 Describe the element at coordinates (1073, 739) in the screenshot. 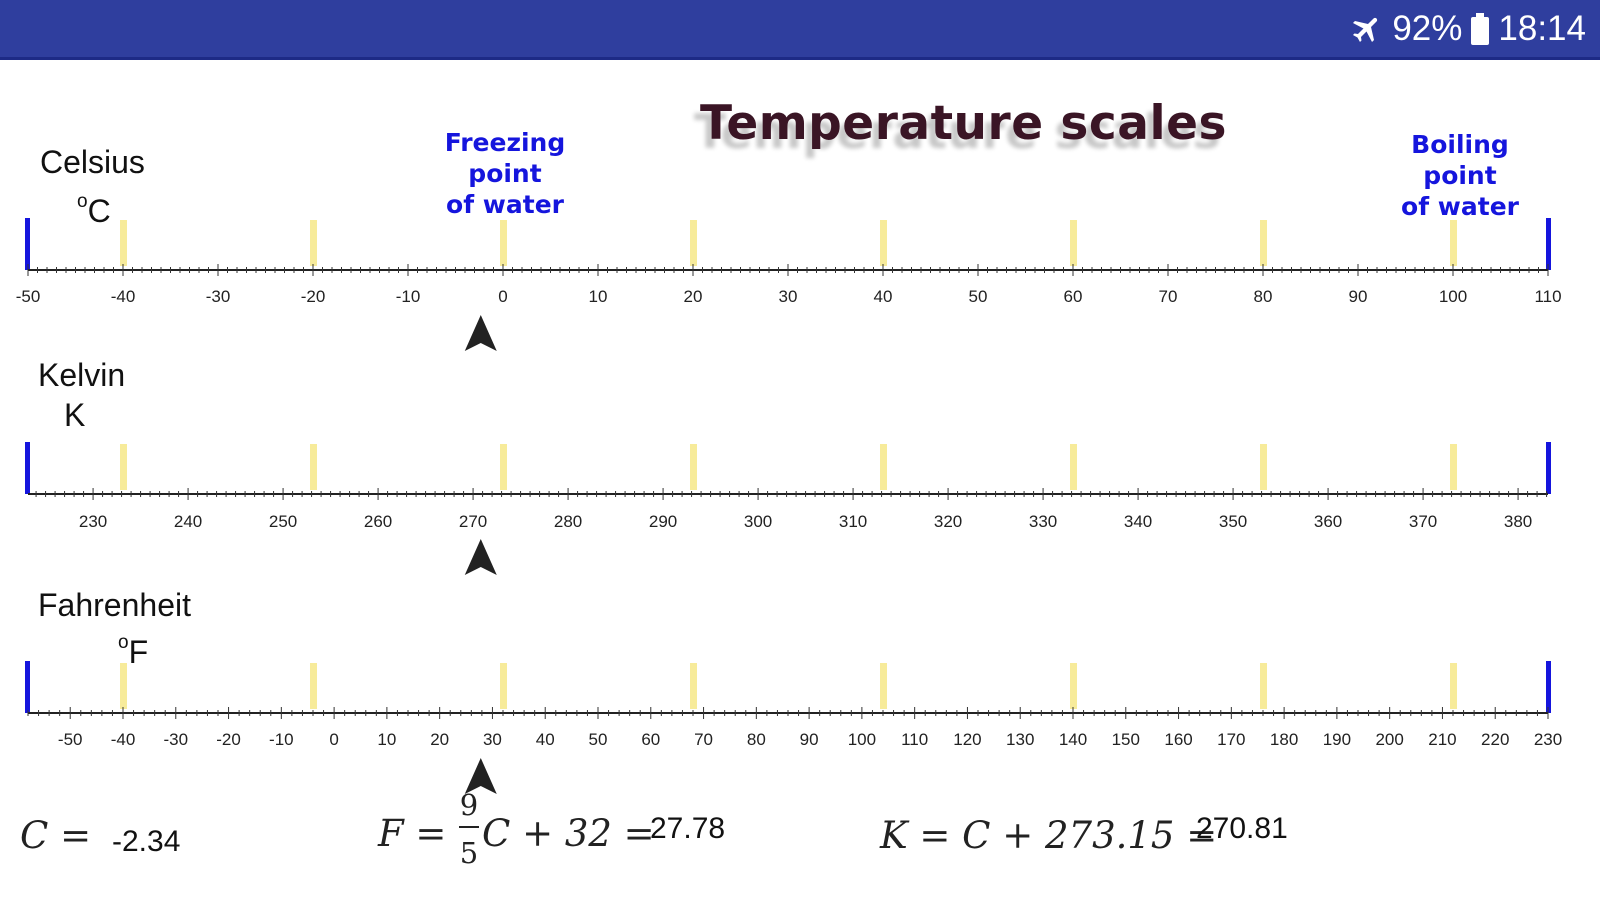

I see `fahrenheit-tick-label: 140` at that location.